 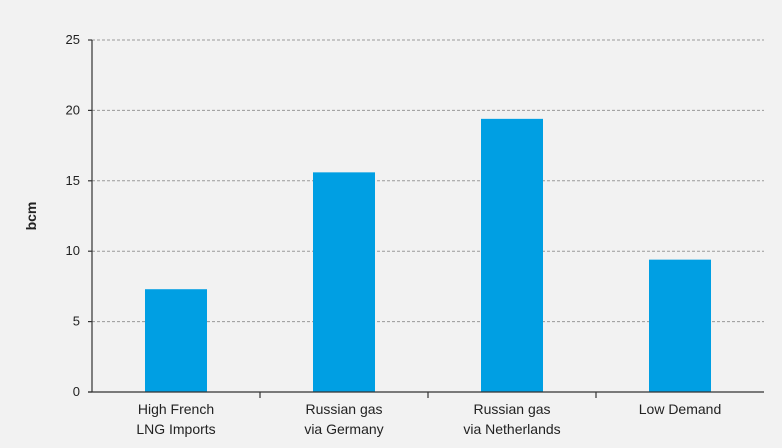 What do you see at coordinates (511, 429) in the screenshot?
I see `x-tick-label-line: via Netherlands` at bounding box center [511, 429].